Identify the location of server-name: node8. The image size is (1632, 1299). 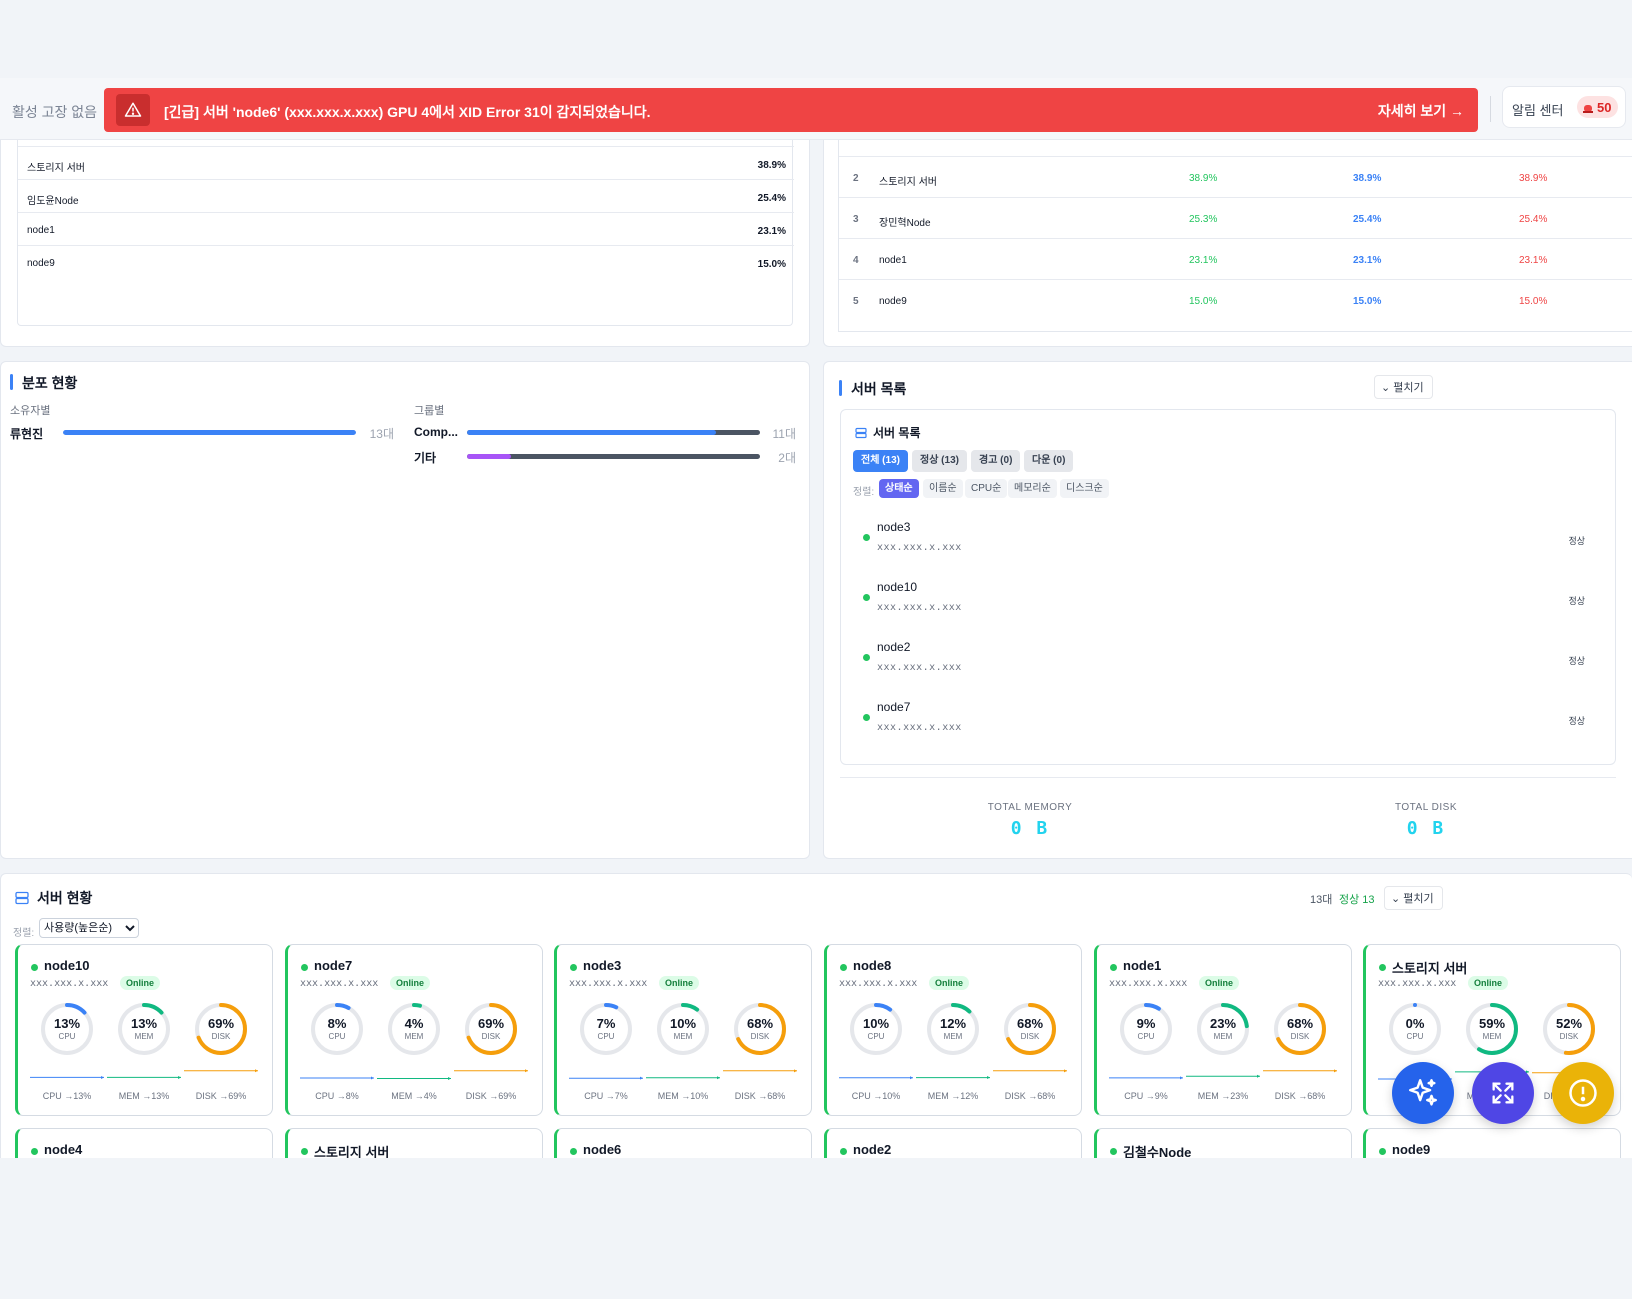
(872, 965).